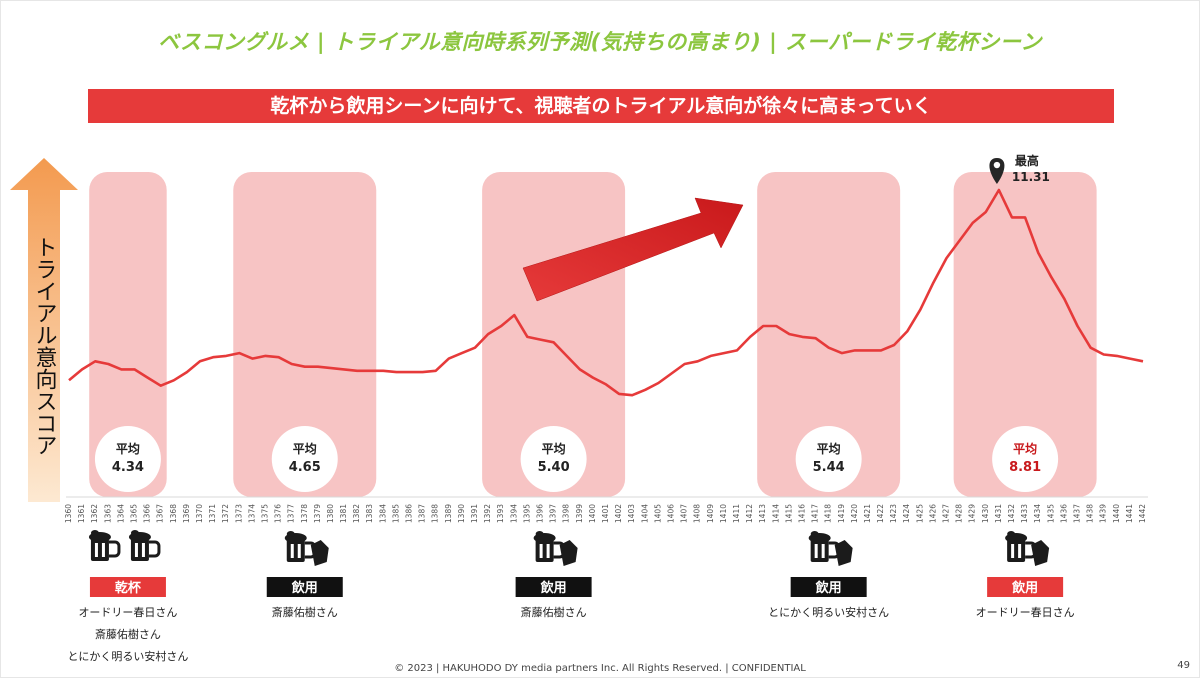 This screenshot has width=1200, height=678. I want to click on x-tick-label: 1361, so click(81, 513).